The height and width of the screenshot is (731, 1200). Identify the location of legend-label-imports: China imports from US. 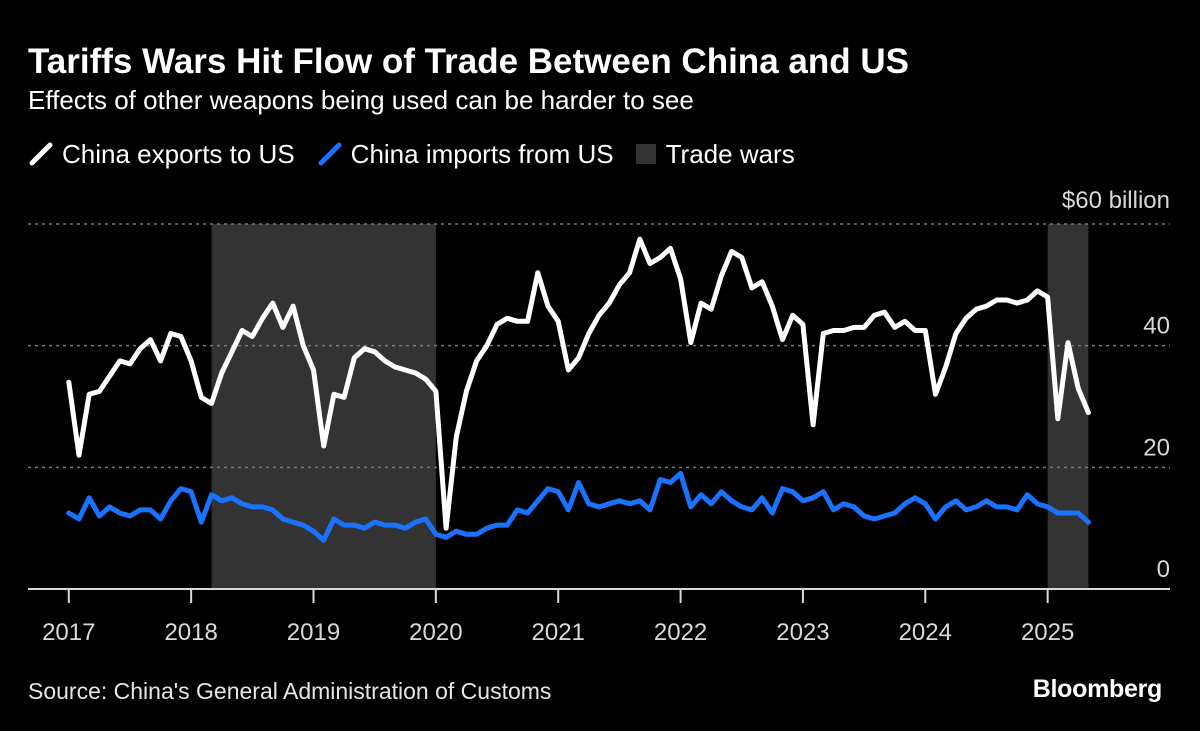
(482, 153).